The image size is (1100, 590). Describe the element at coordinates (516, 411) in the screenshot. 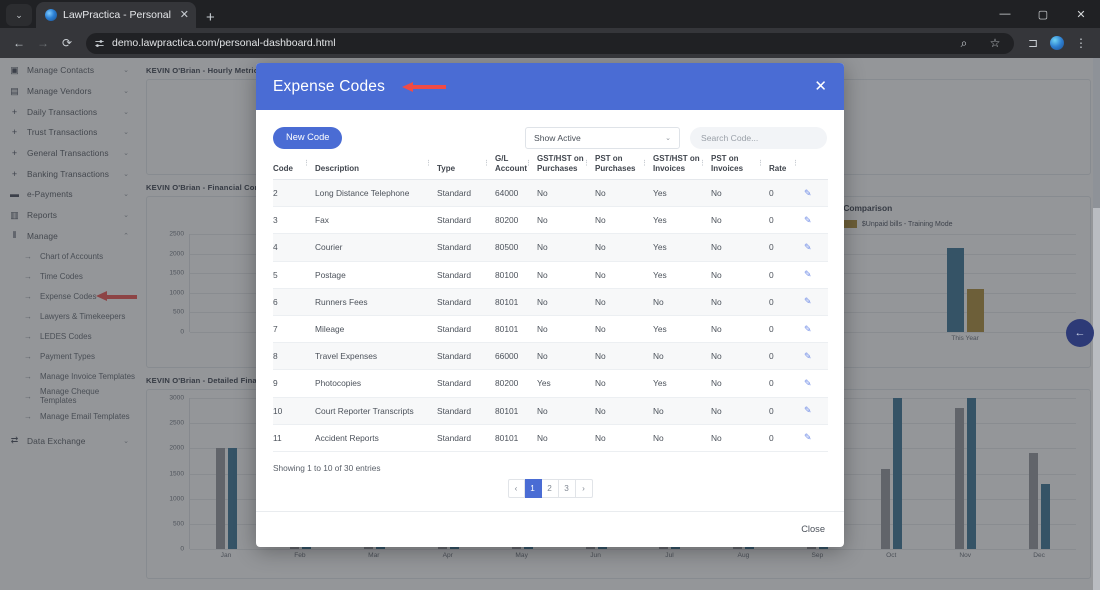

I see `cell-gl-account: 80101` at that location.